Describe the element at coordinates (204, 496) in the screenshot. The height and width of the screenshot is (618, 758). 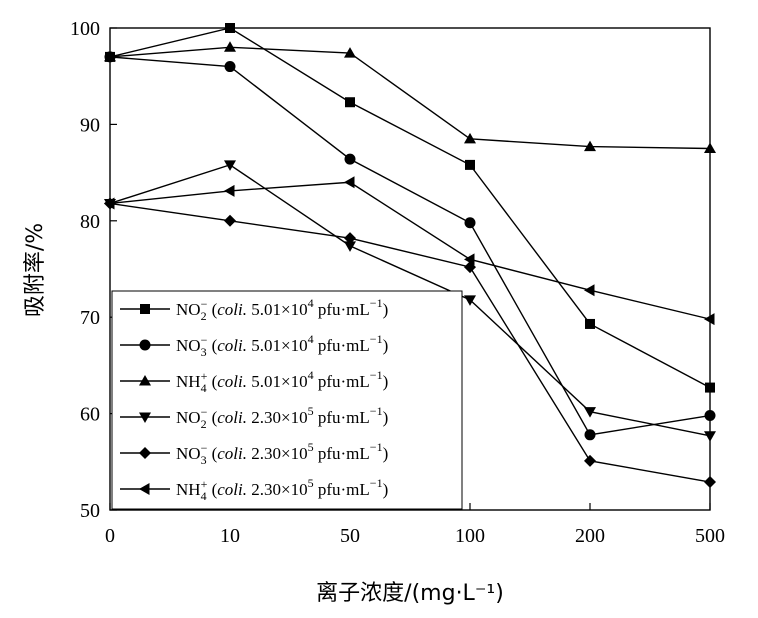
I see `legend-ion-subscript: 4` at that location.